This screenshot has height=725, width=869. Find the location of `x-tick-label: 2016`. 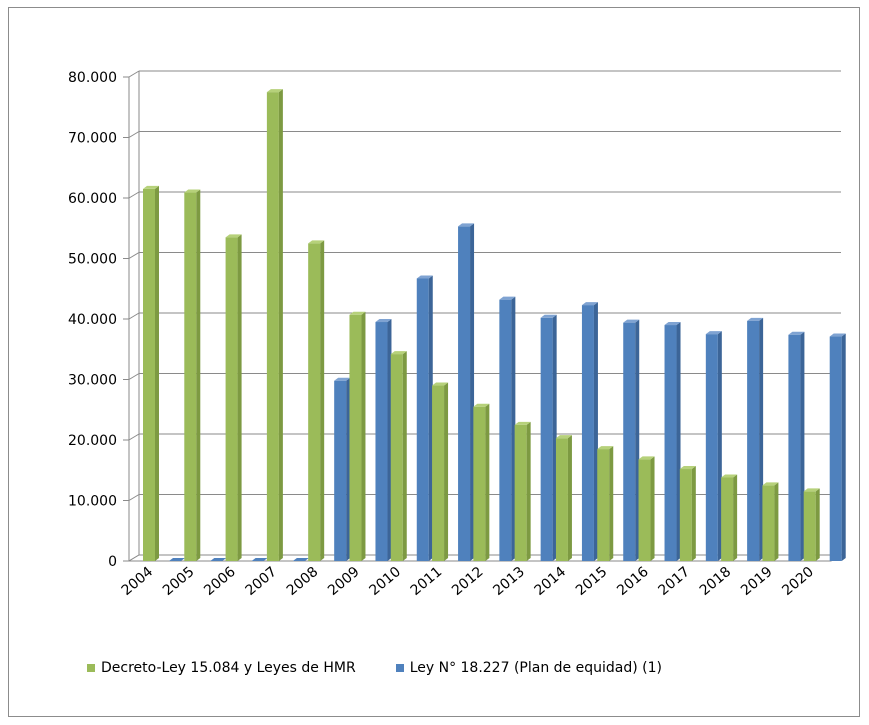

x-tick-label: 2016 is located at coordinates (633, 581).